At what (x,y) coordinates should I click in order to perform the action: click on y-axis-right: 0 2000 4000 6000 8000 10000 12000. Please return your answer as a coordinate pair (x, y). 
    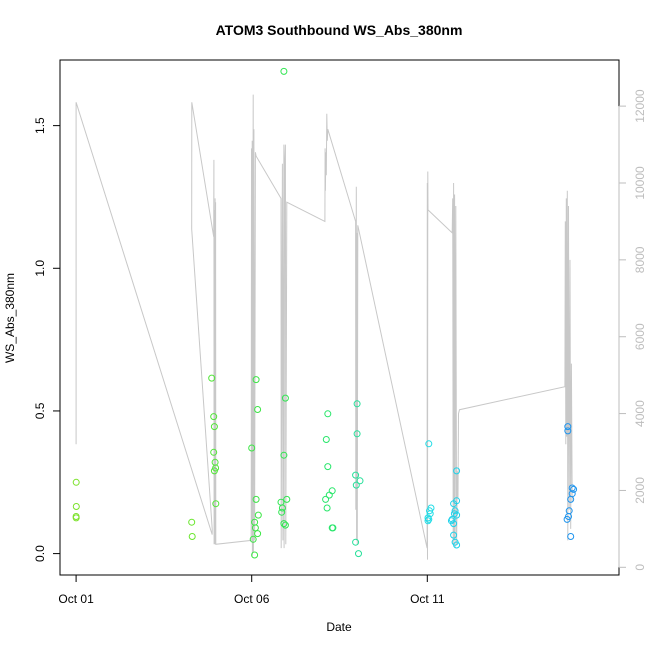
    Looking at the image, I should click on (632, 330).